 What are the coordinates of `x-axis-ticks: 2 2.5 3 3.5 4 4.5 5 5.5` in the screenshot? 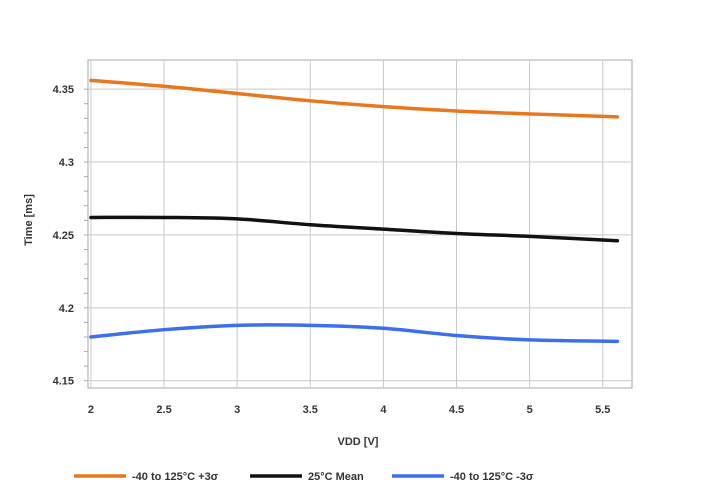 It's located at (349, 410).